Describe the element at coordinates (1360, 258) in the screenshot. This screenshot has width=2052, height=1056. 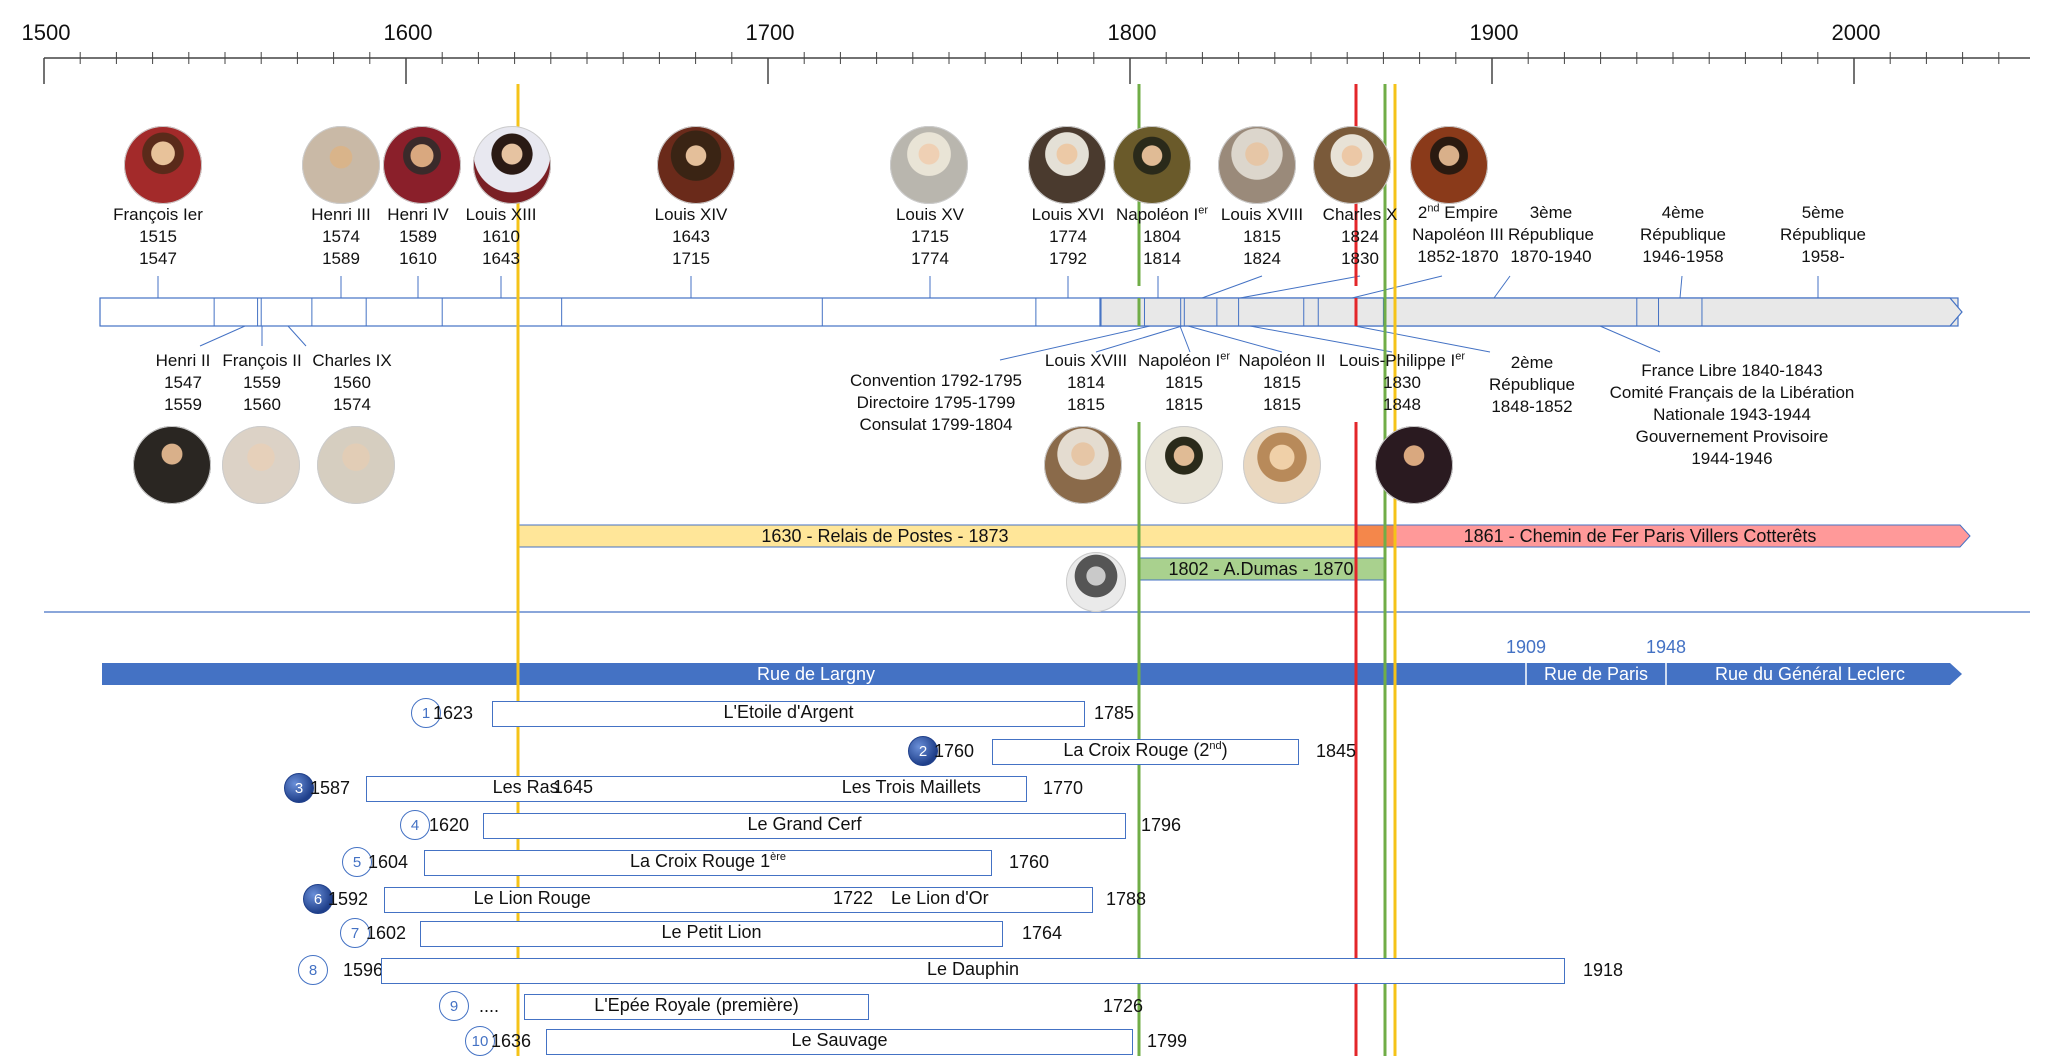
I see `ruler-end: 1830` at that location.